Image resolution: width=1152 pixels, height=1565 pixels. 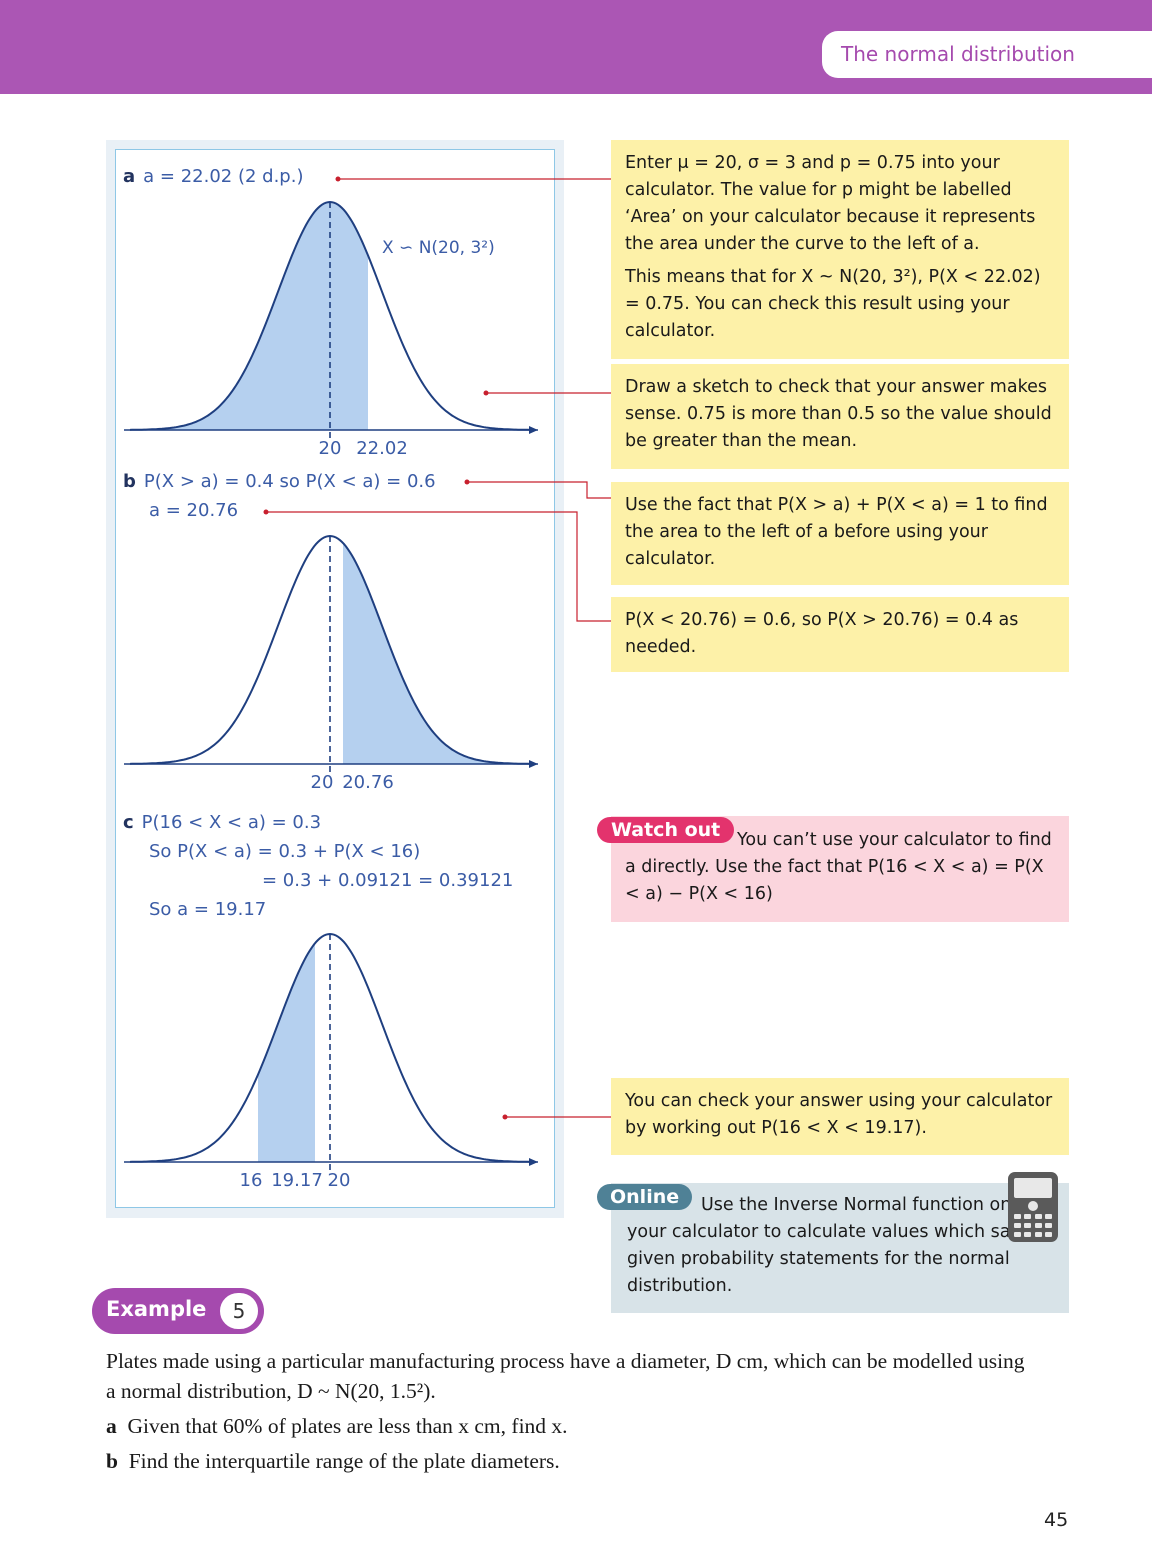 I want to click on leader-line-a-dot, so click(x=338, y=179).